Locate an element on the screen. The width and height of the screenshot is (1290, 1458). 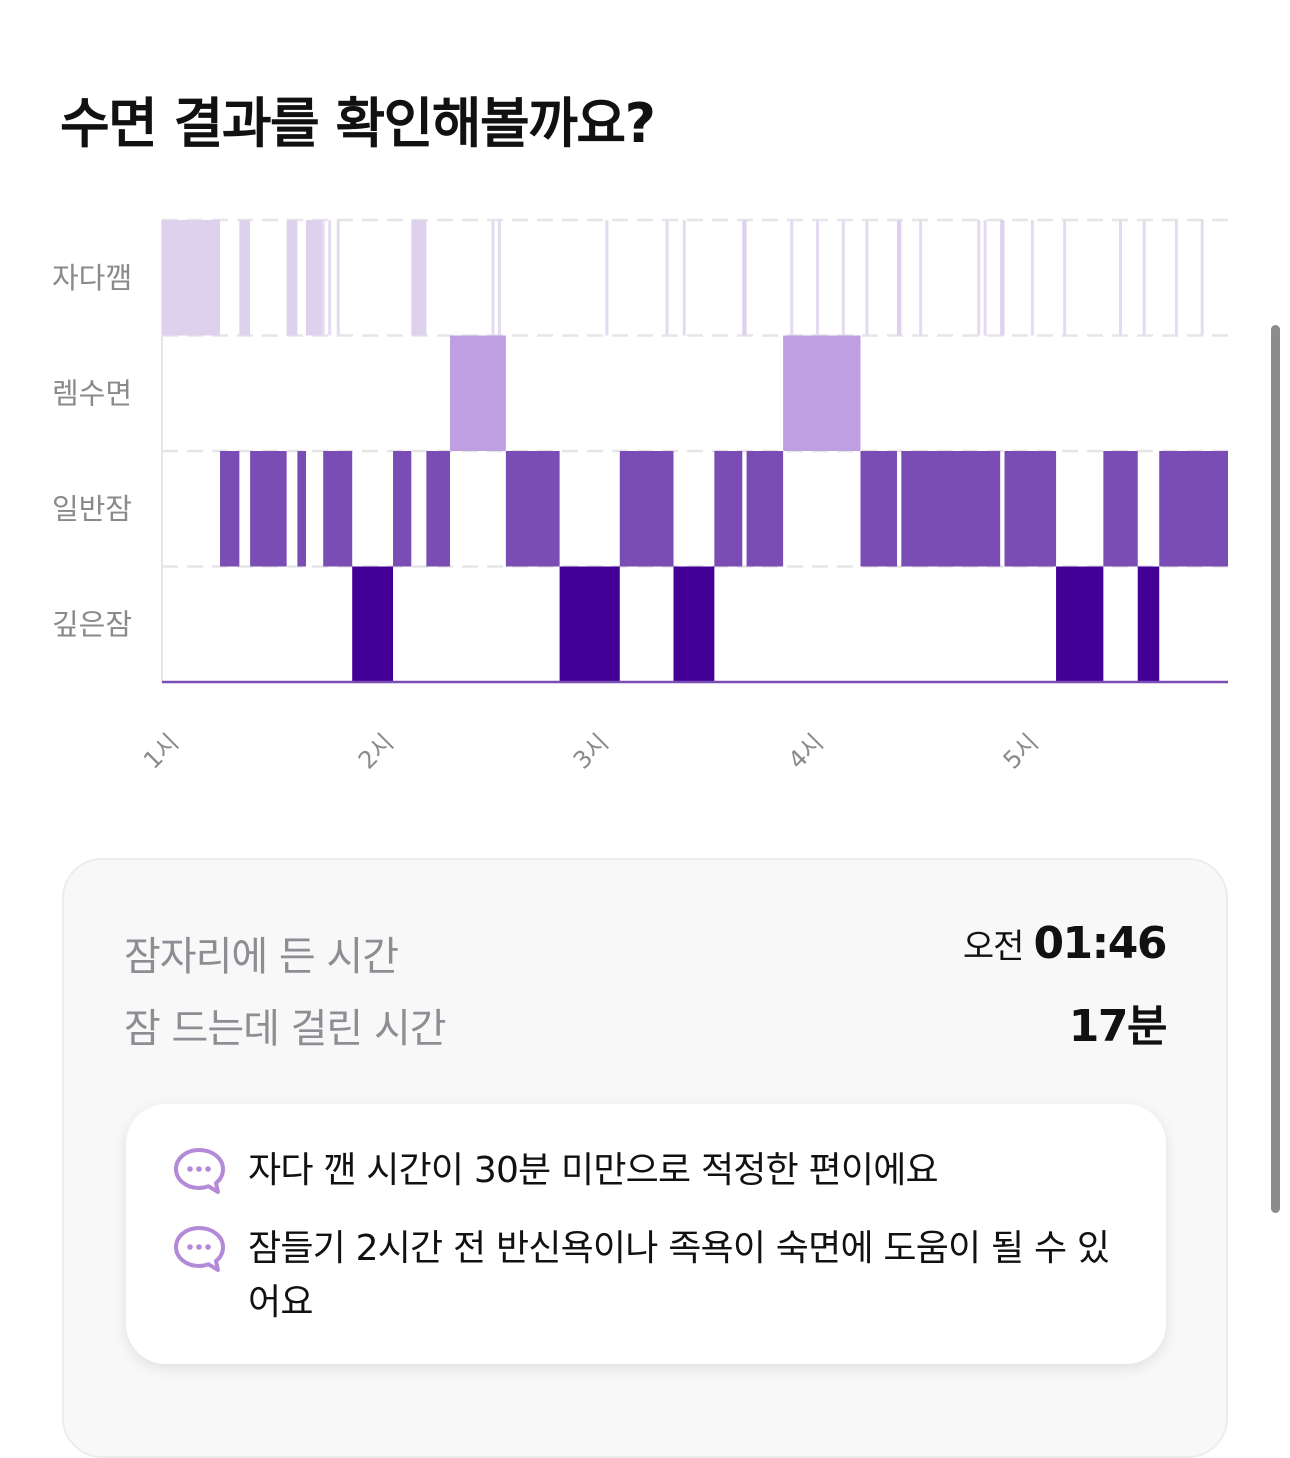
x-tick-label: 2시 is located at coordinates (376, 751).